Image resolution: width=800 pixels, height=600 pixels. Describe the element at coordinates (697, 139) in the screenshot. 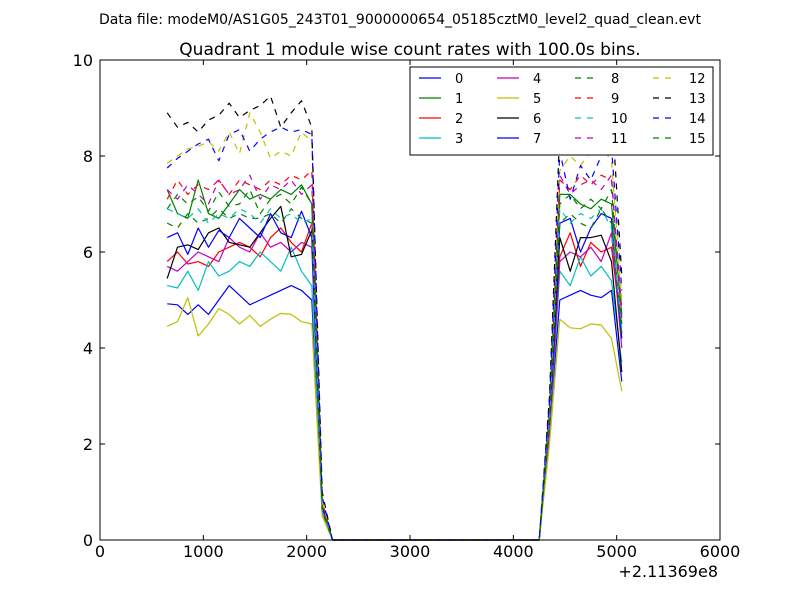

I see `legend-label-15: 15` at that location.